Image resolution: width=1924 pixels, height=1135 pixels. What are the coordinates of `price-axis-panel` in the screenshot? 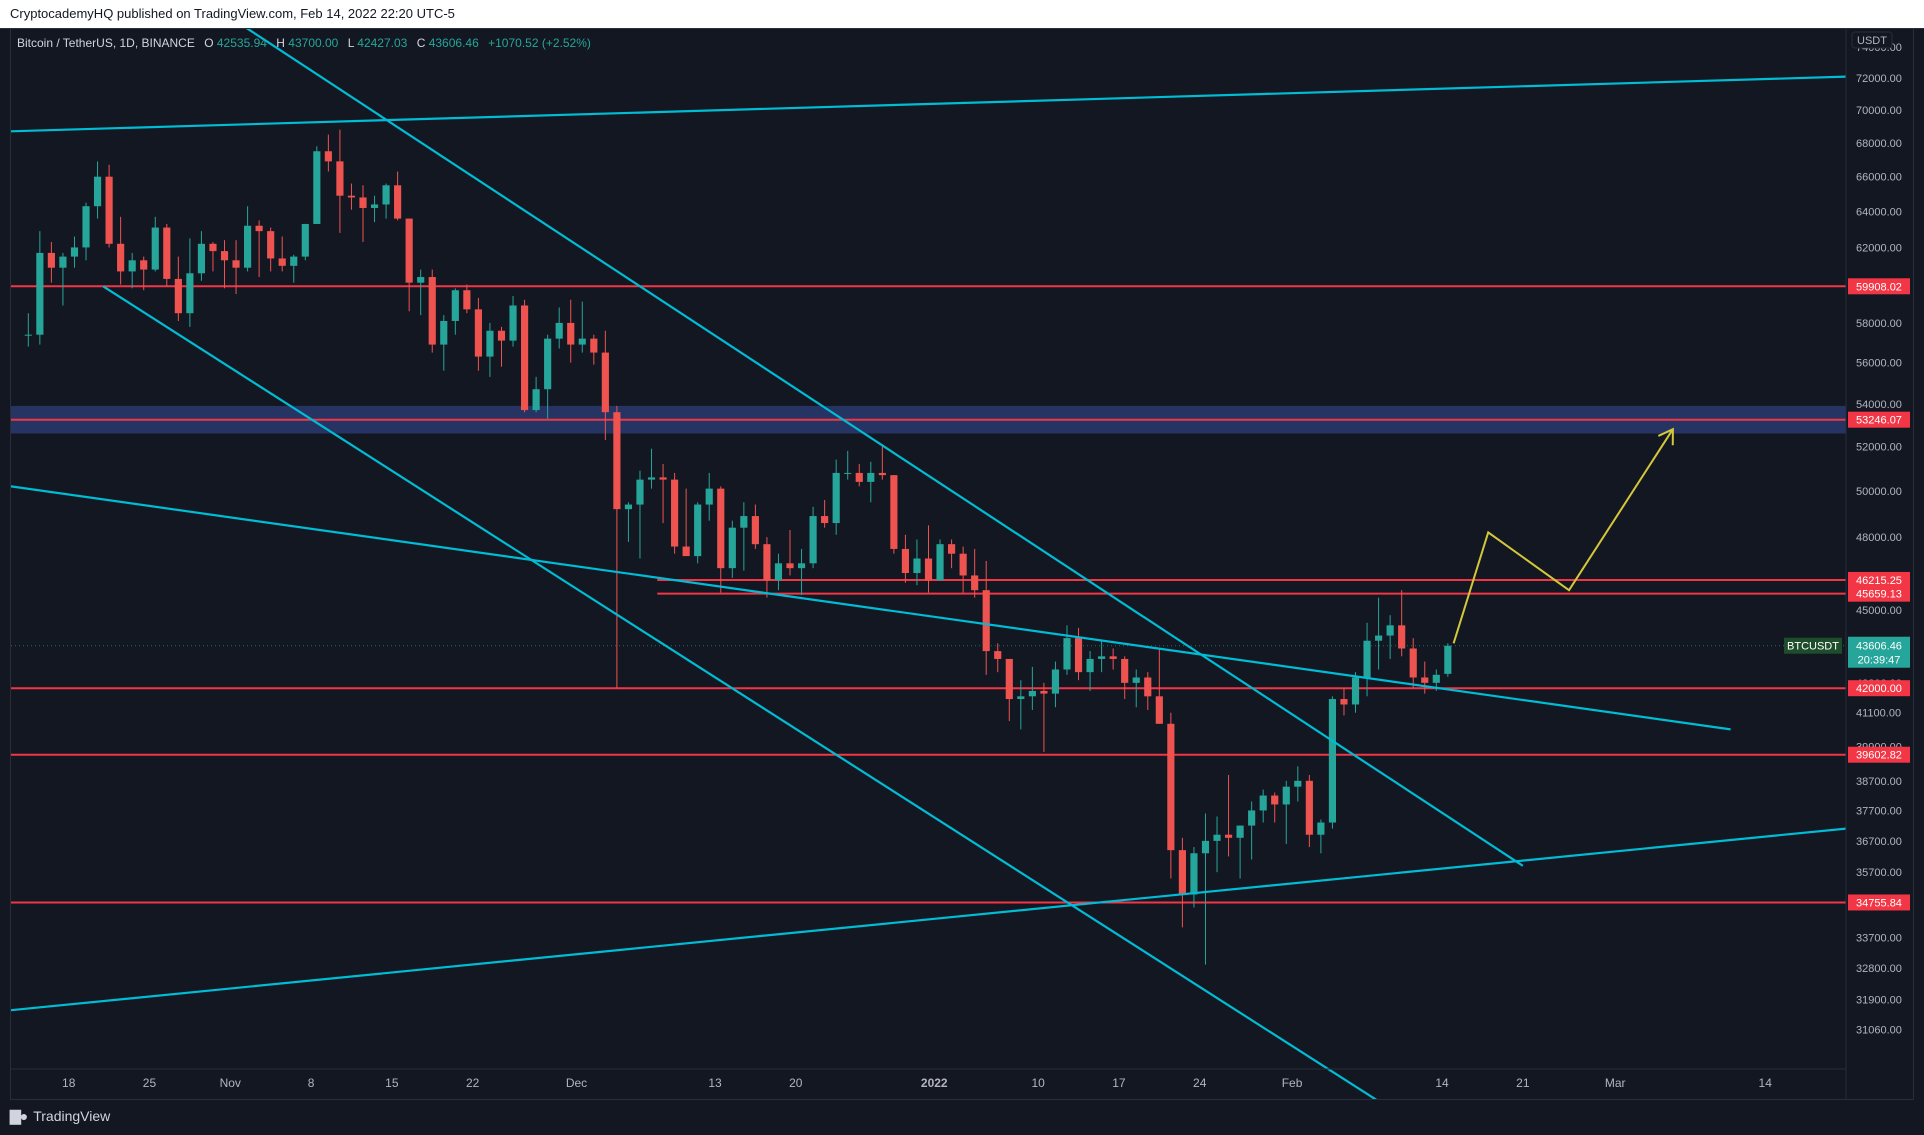 It's located at (1879, 564).